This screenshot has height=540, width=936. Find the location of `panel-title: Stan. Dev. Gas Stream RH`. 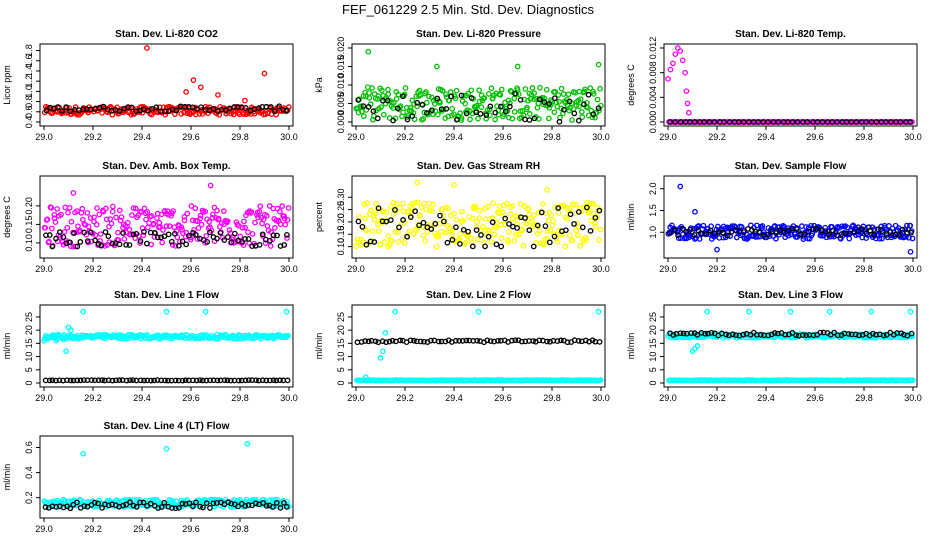

panel-title: Stan. Dev. Gas Stream RH is located at coordinates (478, 166).